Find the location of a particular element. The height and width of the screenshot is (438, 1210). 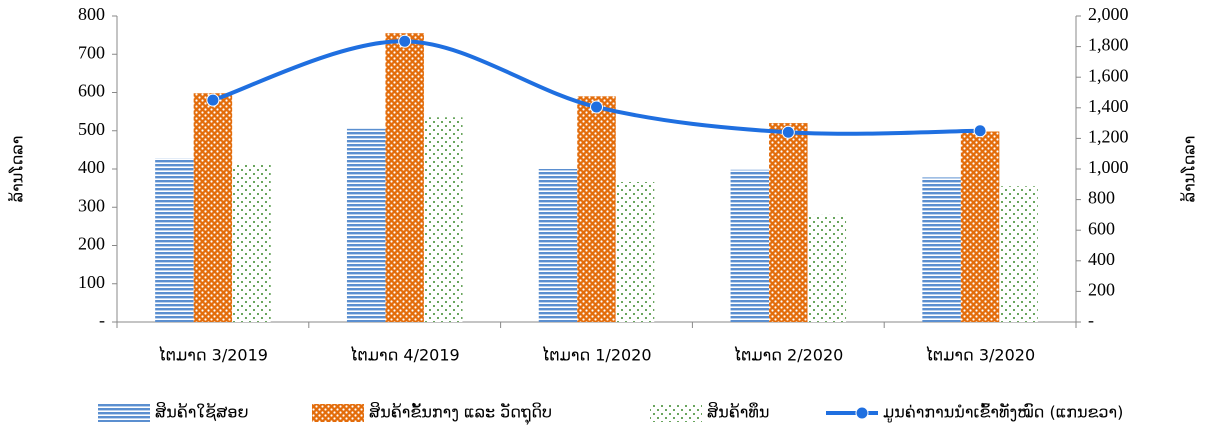

y-tick-label: 200 is located at coordinates (91, 244).